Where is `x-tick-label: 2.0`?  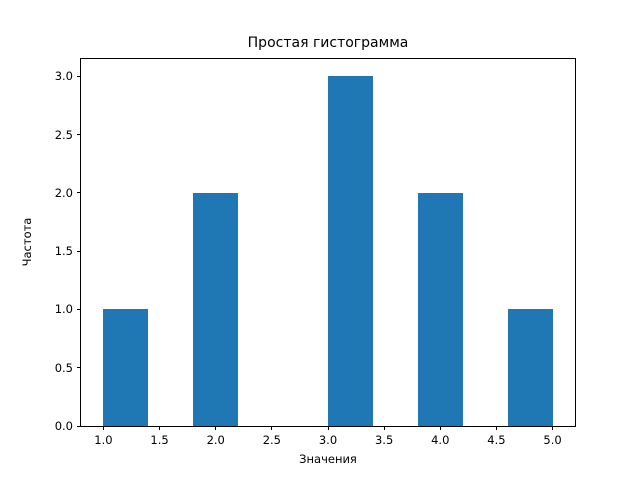 x-tick-label: 2.0 is located at coordinates (215, 440).